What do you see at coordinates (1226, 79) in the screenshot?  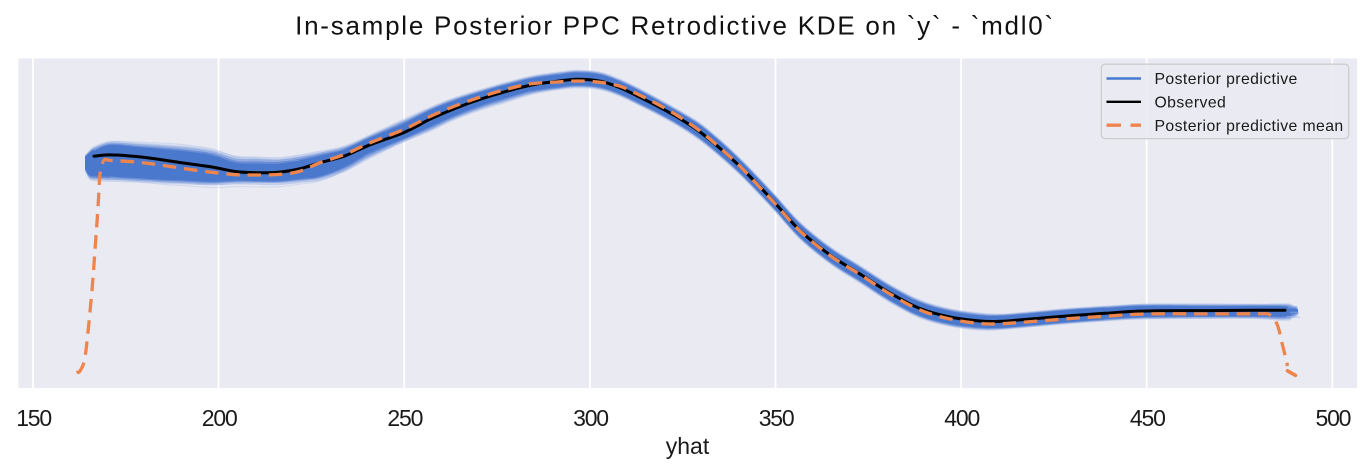 I see `svg-text: Posterior predictive` at bounding box center [1226, 79].